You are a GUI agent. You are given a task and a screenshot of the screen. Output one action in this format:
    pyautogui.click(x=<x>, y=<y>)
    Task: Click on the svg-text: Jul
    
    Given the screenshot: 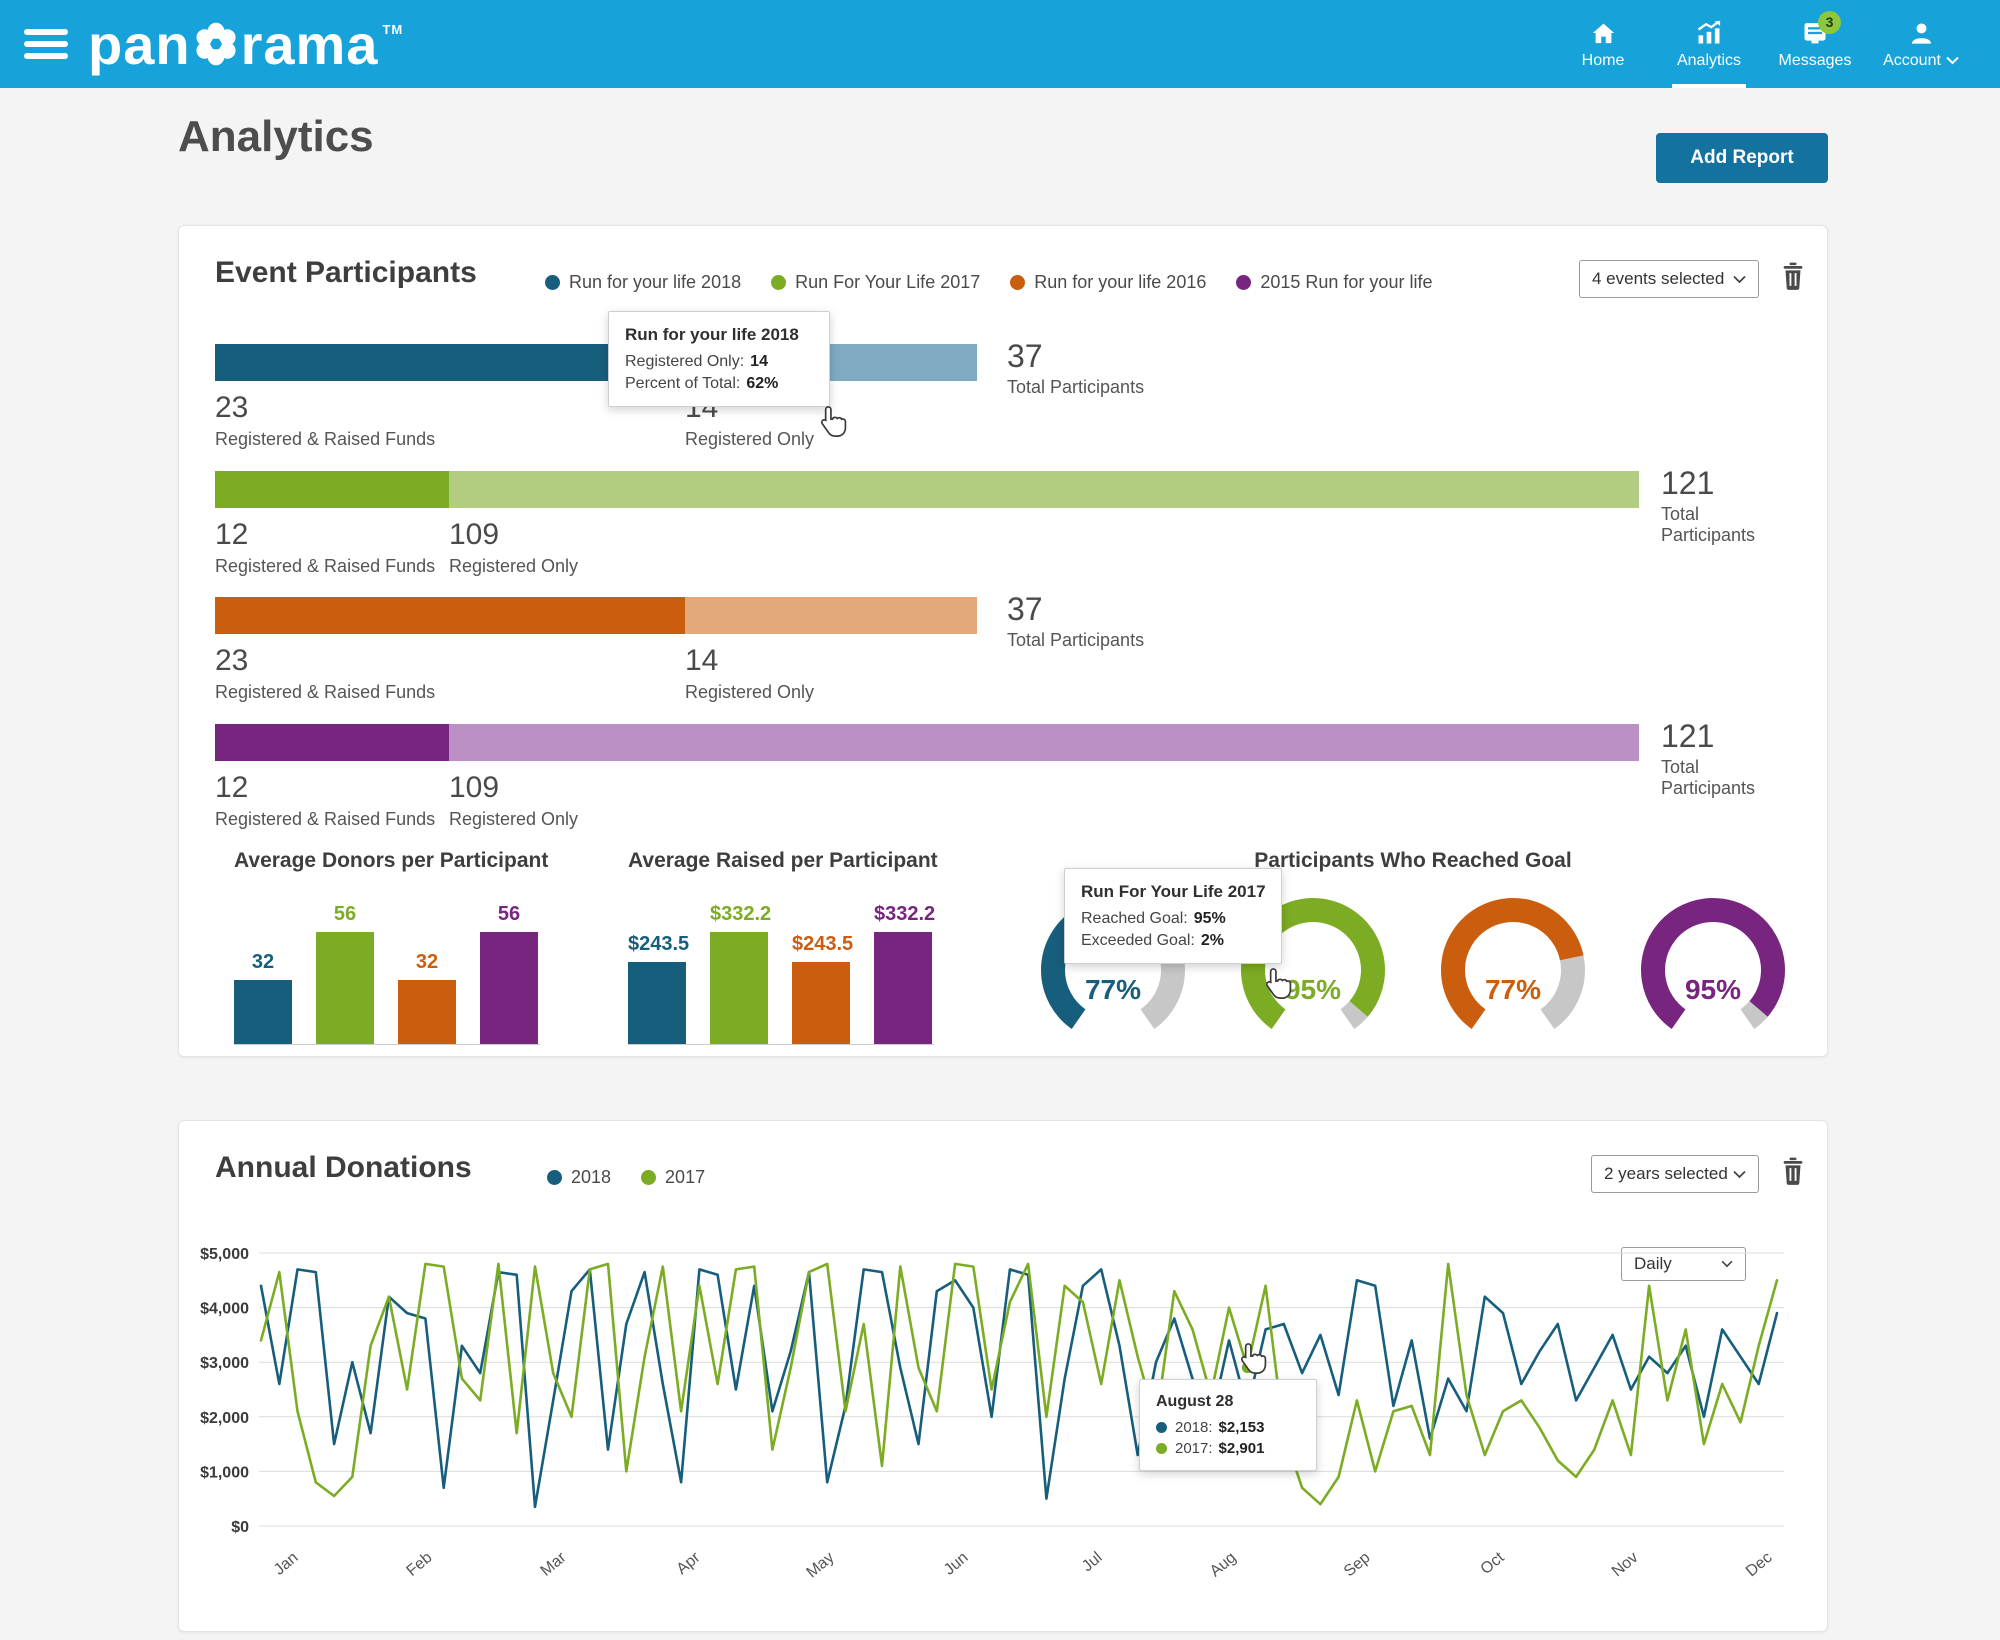 What is the action you would take?
    pyautogui.click(x=1092, y=1562)
    